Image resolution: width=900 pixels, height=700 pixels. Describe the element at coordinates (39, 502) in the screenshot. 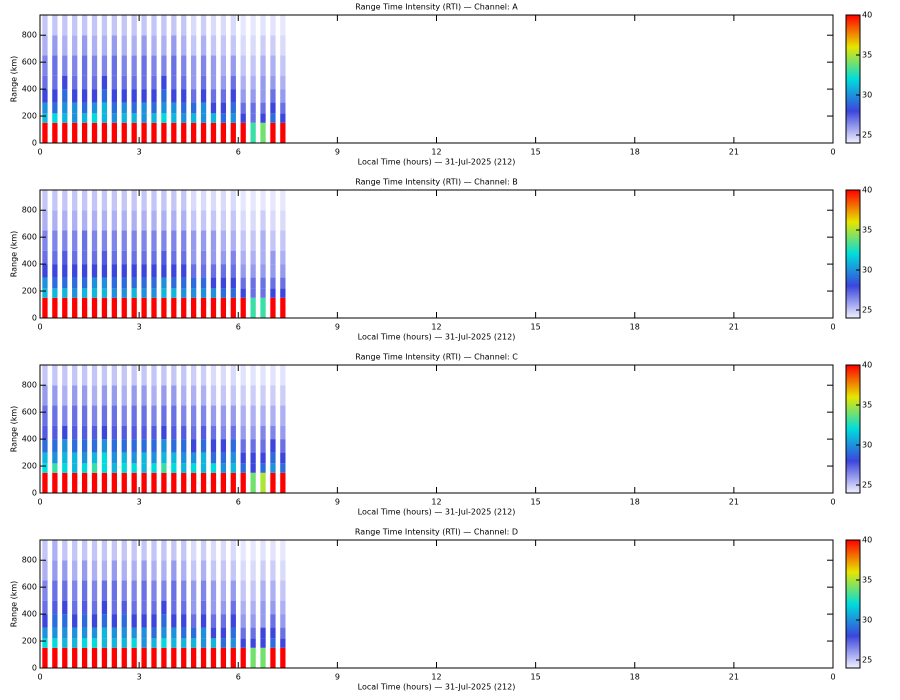

I see `x-tick-label: 0` at that location.